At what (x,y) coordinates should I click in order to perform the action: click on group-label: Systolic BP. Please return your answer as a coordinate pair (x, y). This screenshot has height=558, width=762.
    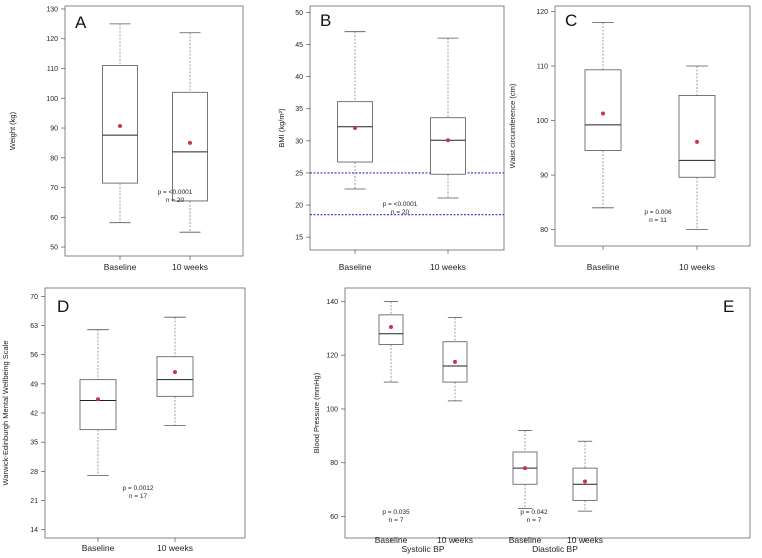
    Looking at the image, I should click on (423, 549).